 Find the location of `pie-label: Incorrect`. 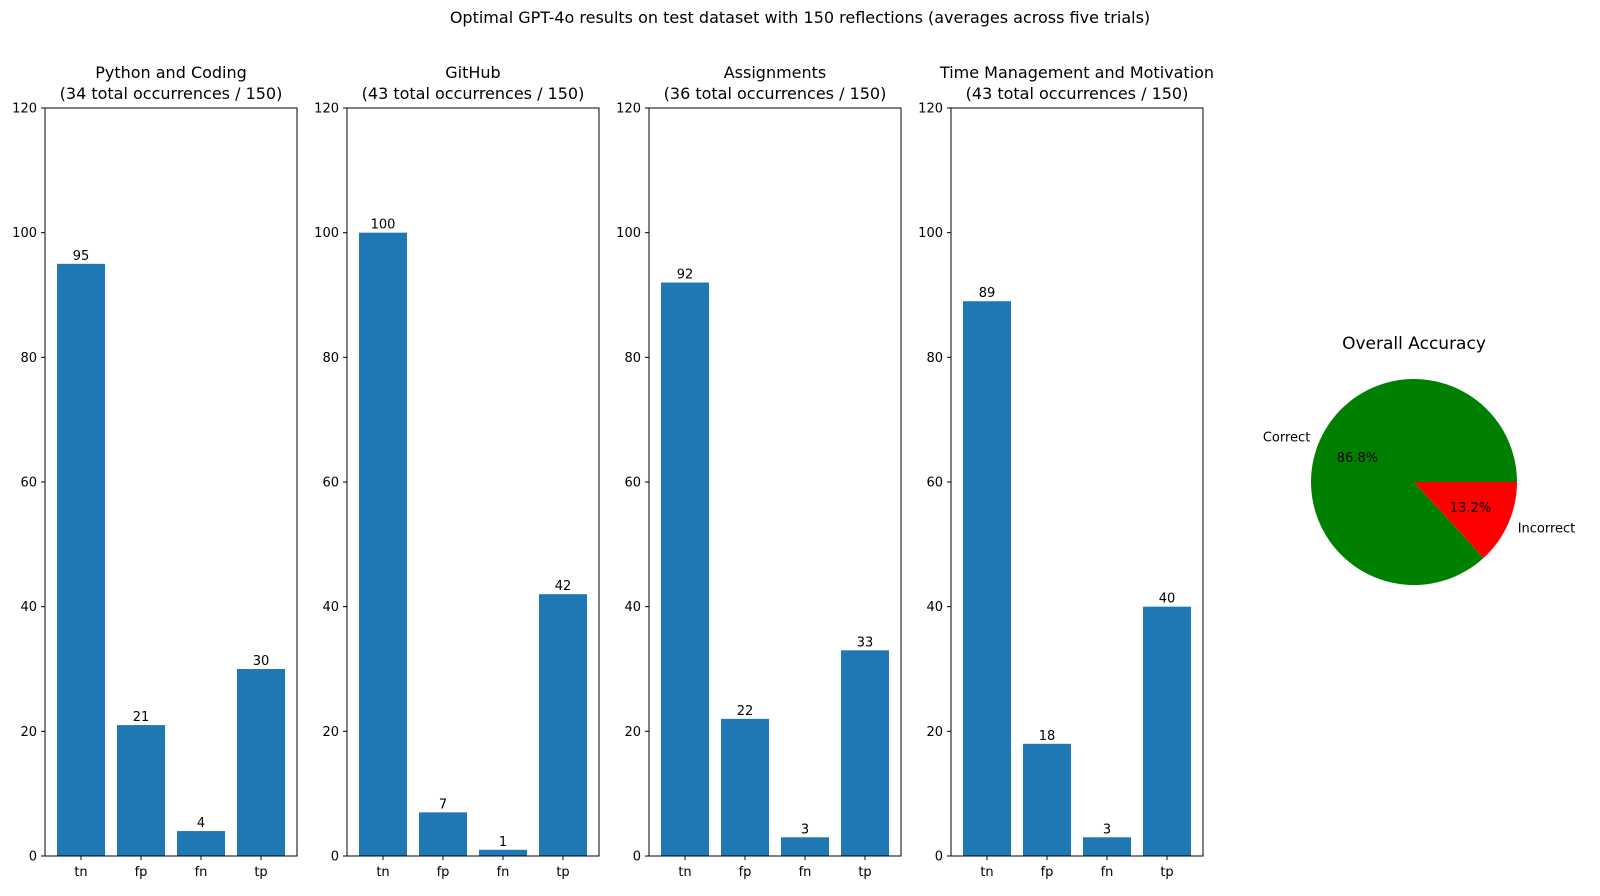

pie-label: Incorrect is located at coordinates (1547, 529).